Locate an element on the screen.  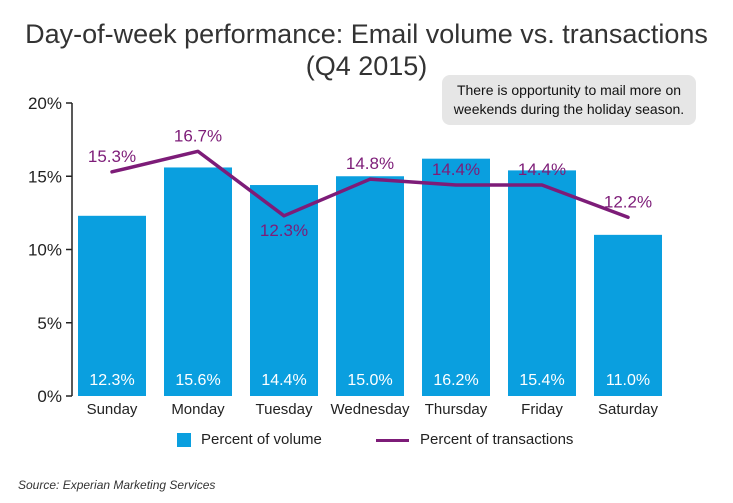
x-tick-label: Monday is located at coordinates (198, 409).